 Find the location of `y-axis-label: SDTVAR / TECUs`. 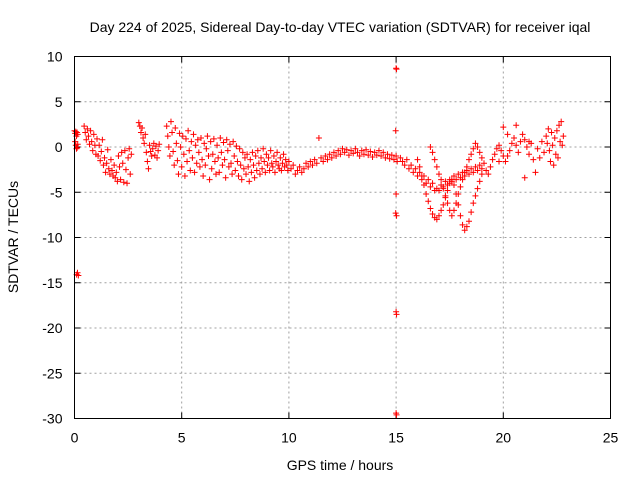

y-axis-label: SDTVAR / TECUs is located at coordinates (13, 237).